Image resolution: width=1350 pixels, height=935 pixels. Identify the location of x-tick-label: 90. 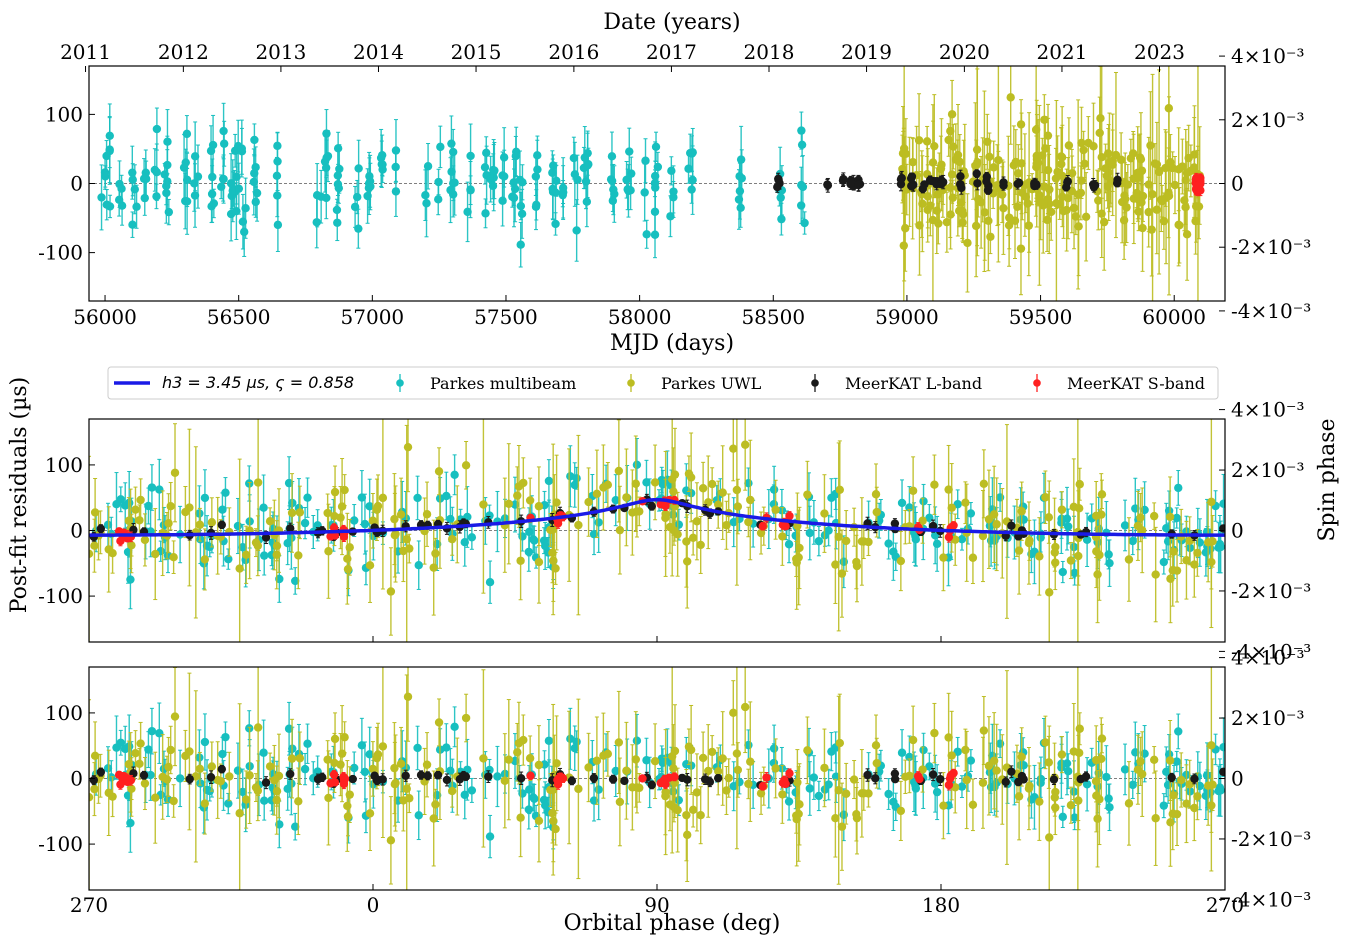
(656, 905).